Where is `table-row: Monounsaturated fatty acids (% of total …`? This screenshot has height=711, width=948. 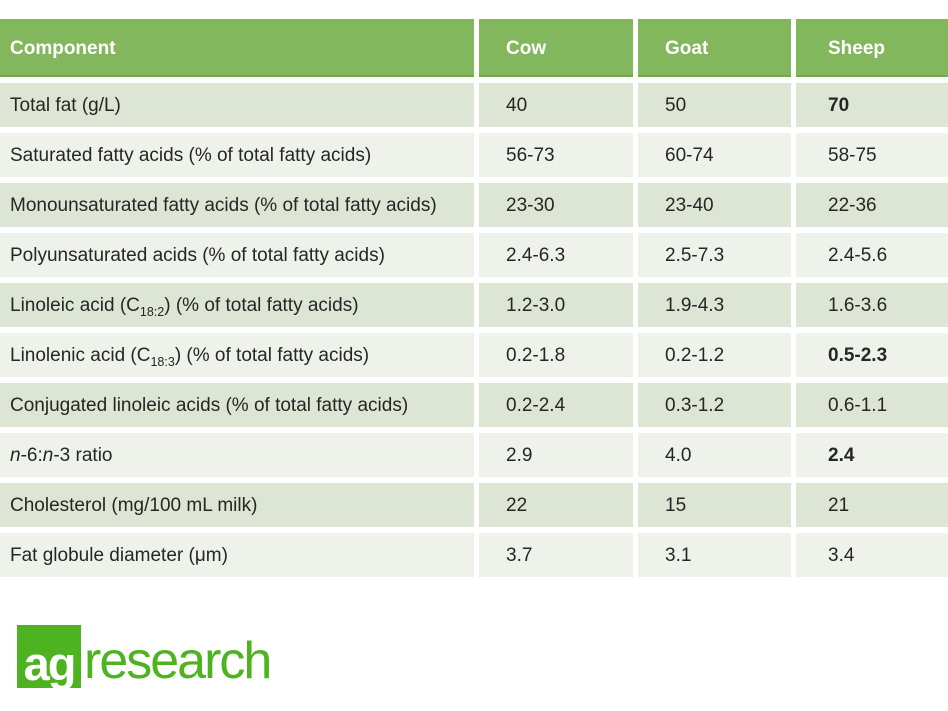 table-row: Monounsaturated fatty acids (% of total … is located at coordinates (474, 205).